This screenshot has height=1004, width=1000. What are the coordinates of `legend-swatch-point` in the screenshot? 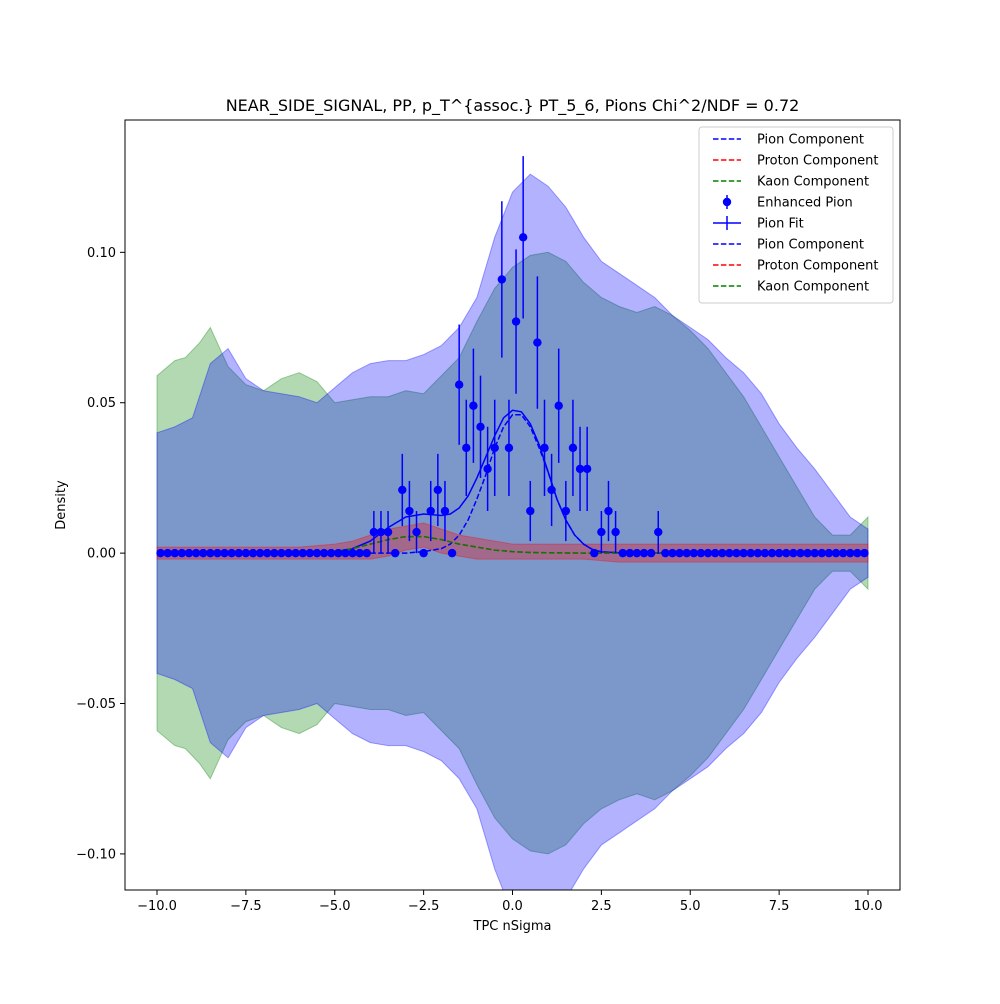 It's located at (727, 202).